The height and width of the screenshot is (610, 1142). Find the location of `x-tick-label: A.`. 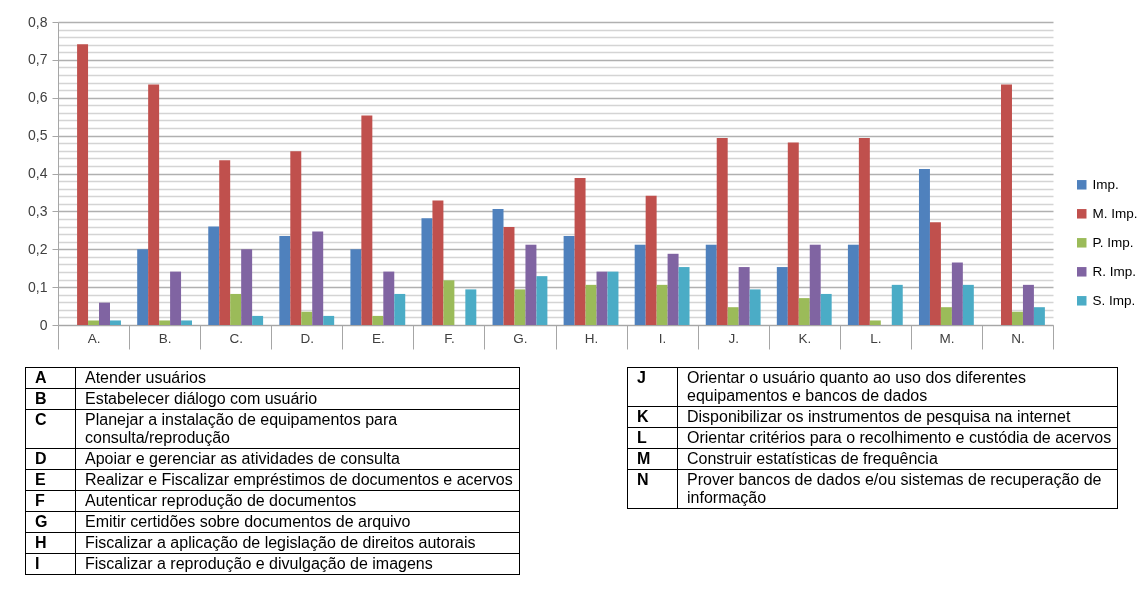

x-tick-label: A. is located at coordinates (94, 338).